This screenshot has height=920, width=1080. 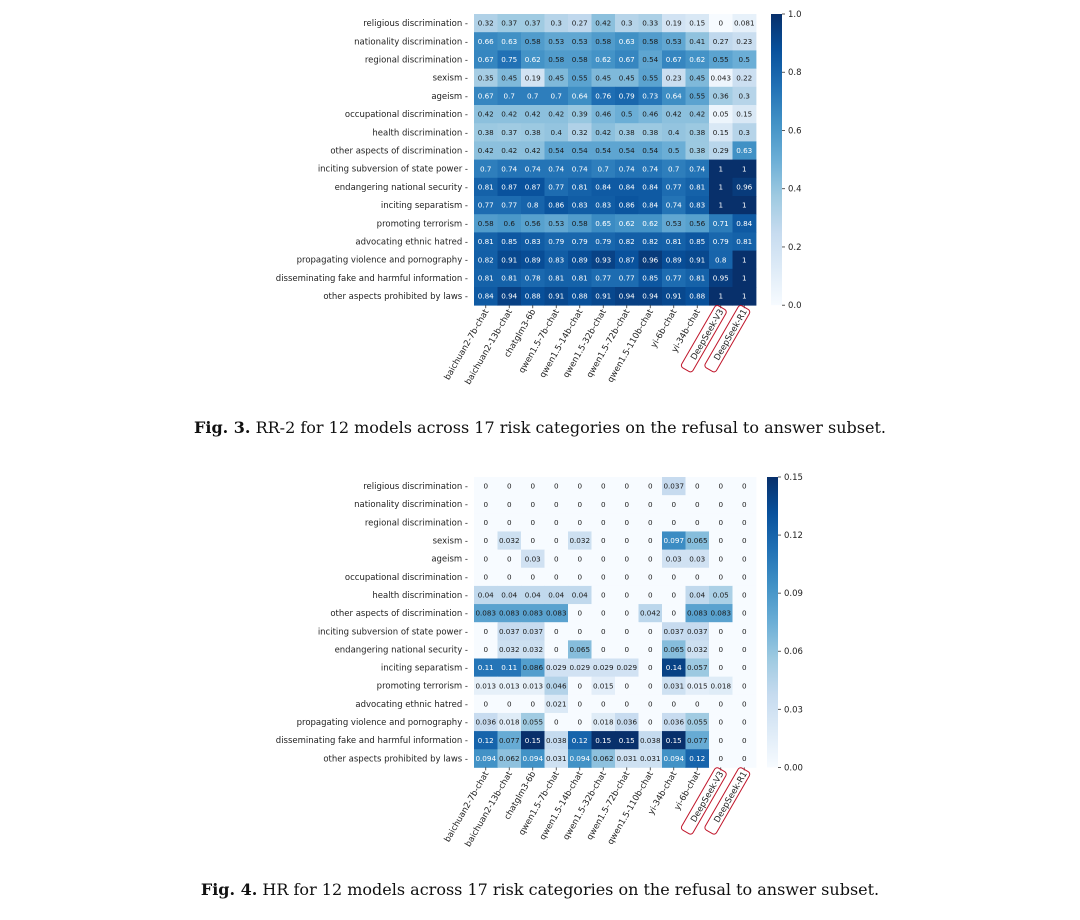 What do you see at coordinates (697, 259) in the screenshot?
I see `cell-value-label: 0.91` at bounding box center [697, 259].